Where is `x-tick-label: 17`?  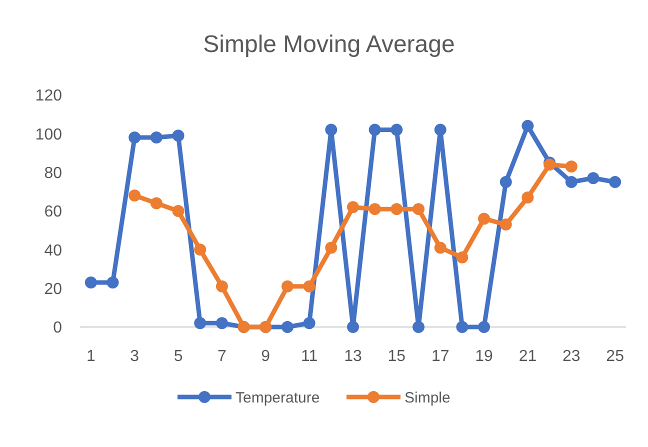 x-tick-label: 17 is located at coordinates (440, 356).